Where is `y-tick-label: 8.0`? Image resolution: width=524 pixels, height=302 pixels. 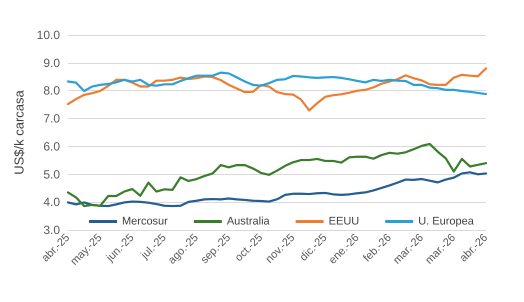 y-tick-label: 8.0 is located at coordinates (51, 91).